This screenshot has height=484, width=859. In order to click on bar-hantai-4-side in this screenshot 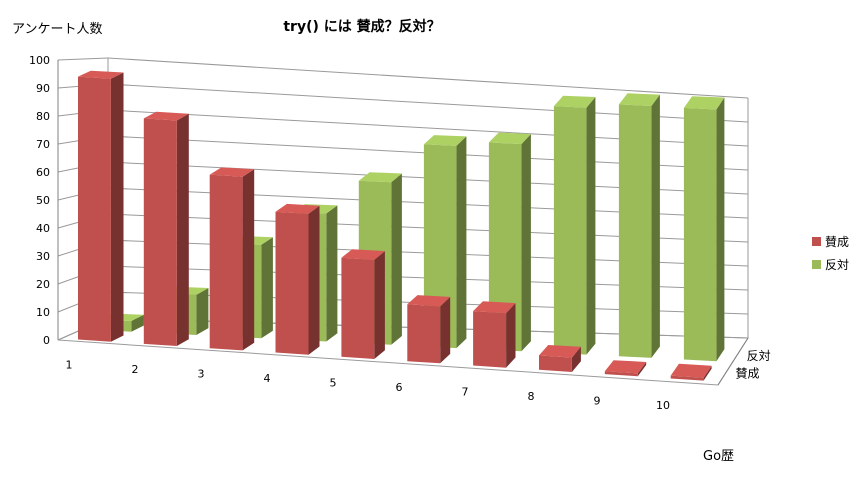, I will do `click(332, 273)`.